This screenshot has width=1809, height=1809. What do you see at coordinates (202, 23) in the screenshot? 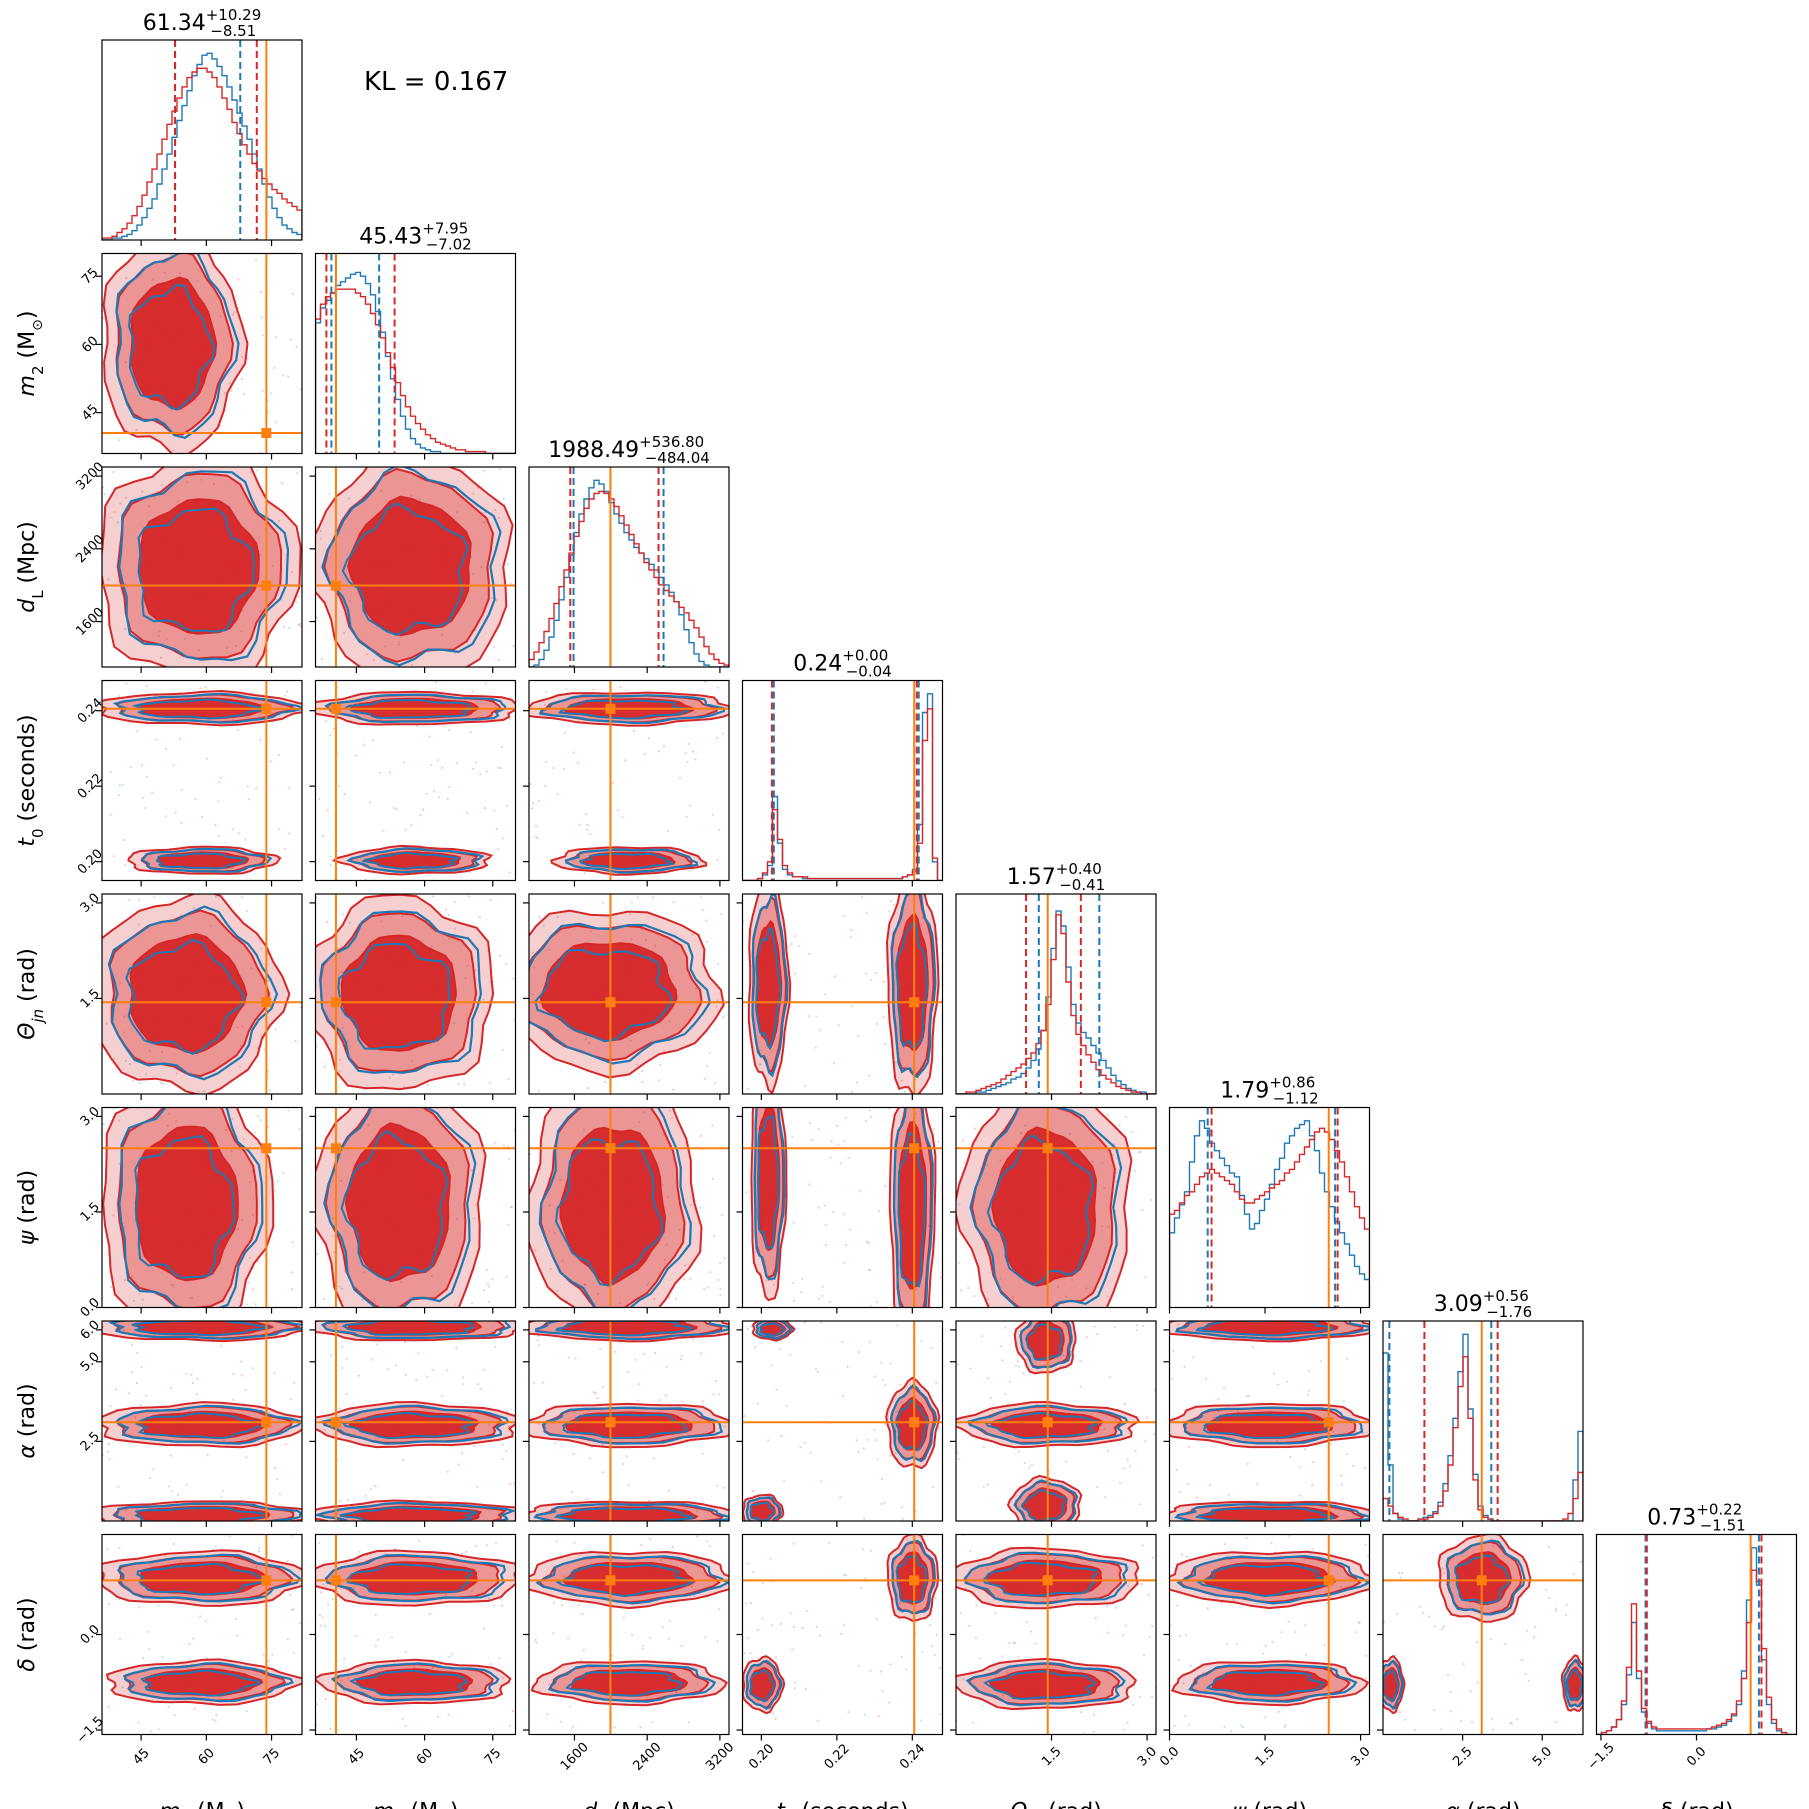
I see `marginal-title: 61.34+10.29 −8.51` at bounding box center [202, 23].